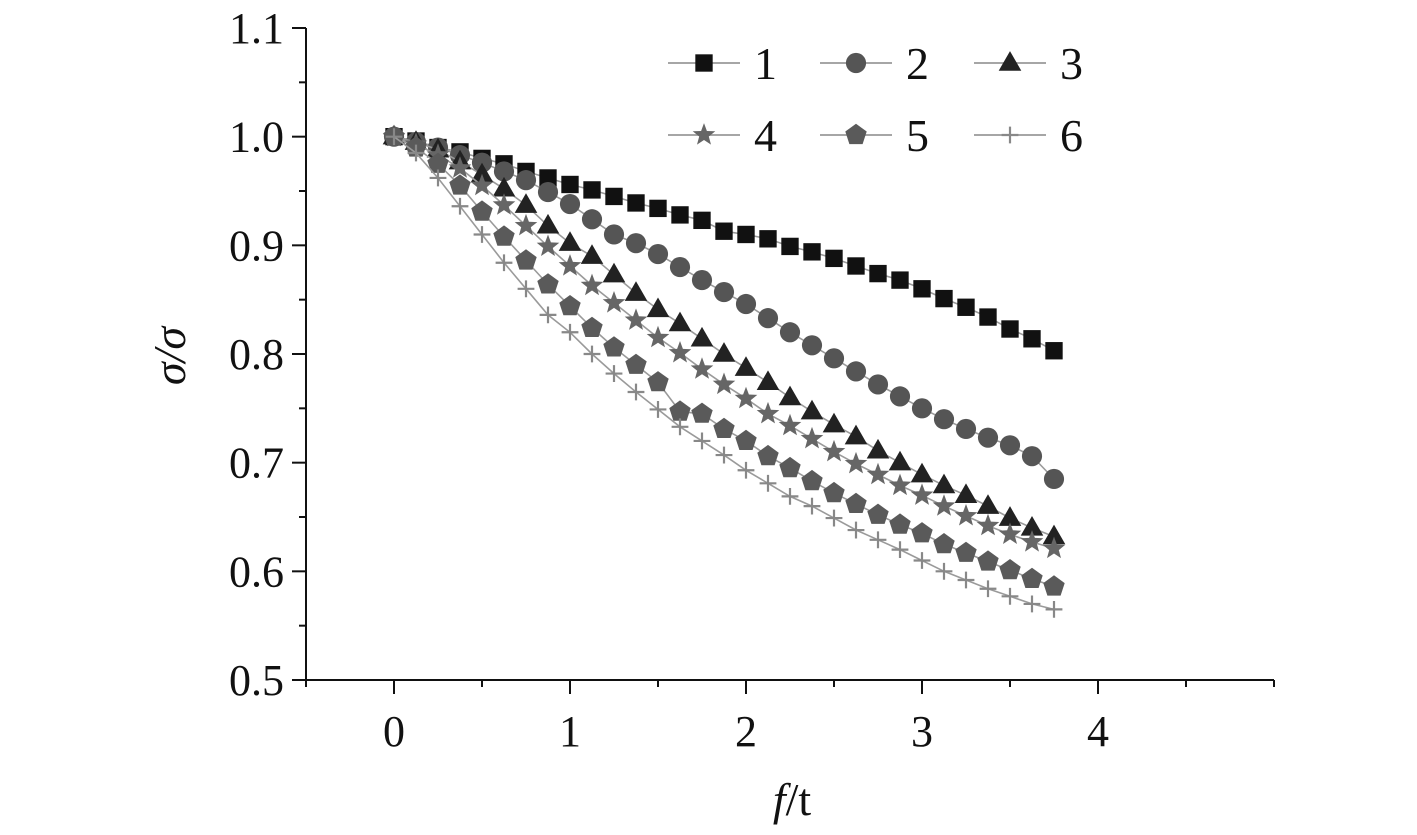 This screenshot has height=835, width=1417. Describe the element at coordinates (256, 680) in the screenshot. I see `y-tick-label: 0.5` at that location.